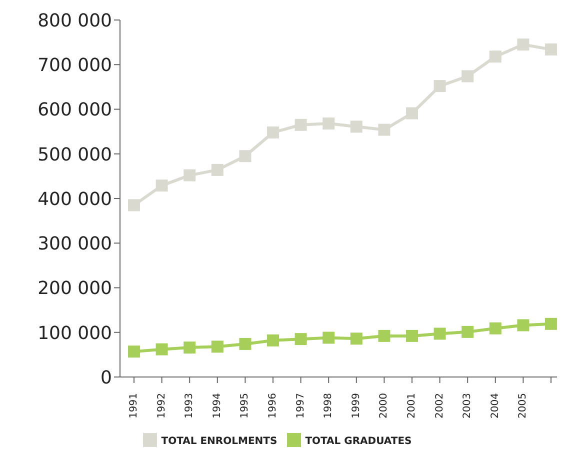 The image size is (569, 468). Describe the element at coordinates (75, 155) in the screenshot. I see `y-tick-label: 500 000` at that location.